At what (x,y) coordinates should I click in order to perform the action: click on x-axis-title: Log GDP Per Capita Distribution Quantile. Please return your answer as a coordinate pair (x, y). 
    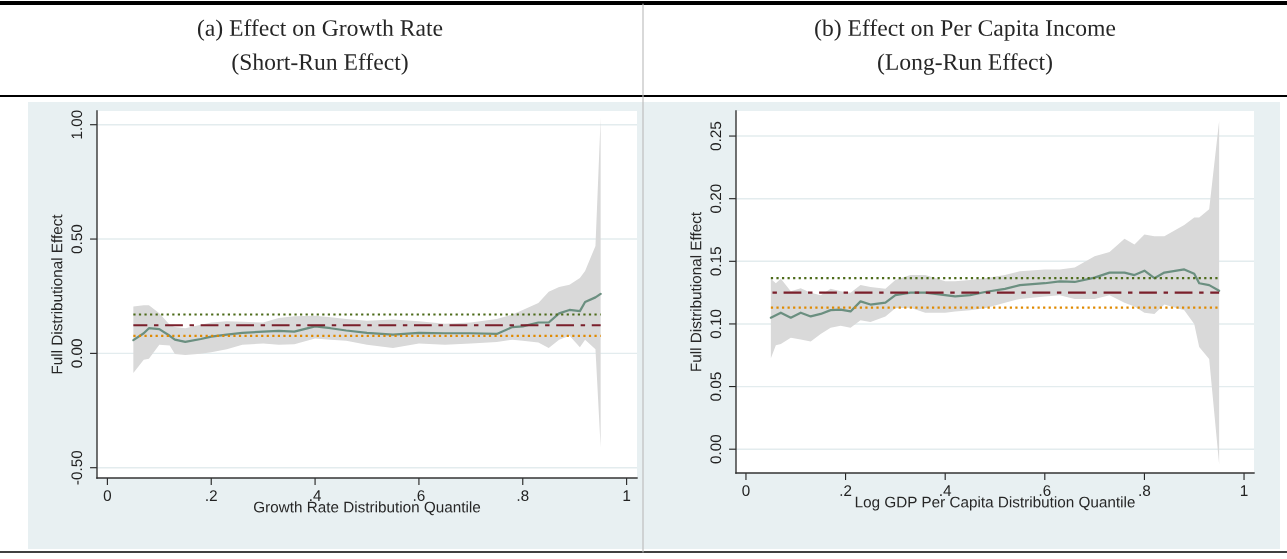
    Looking at the image, I should click on (995, 503).